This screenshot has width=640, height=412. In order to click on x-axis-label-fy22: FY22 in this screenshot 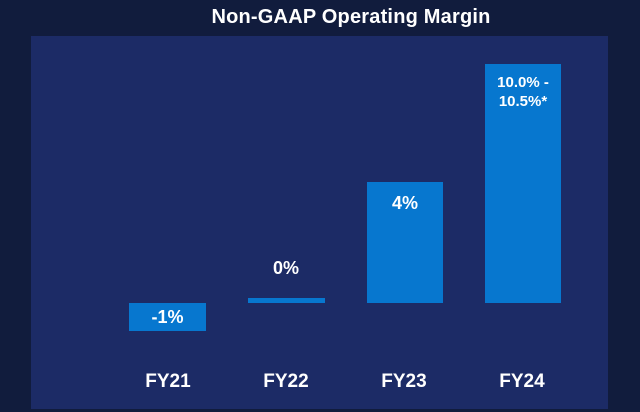, I will do `click(286, 381)`.